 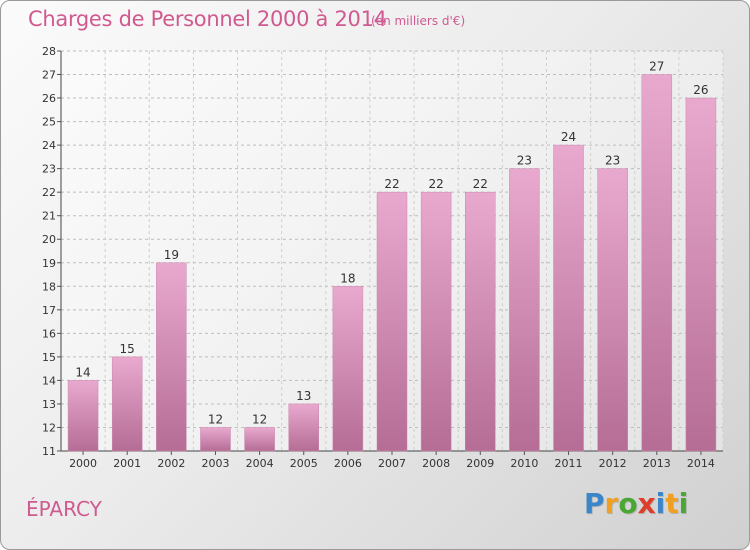 What do you see at coordinates (49, 333) in the screenshot?
I see `y-tick-label: 16` at bounding box center [49, 333].